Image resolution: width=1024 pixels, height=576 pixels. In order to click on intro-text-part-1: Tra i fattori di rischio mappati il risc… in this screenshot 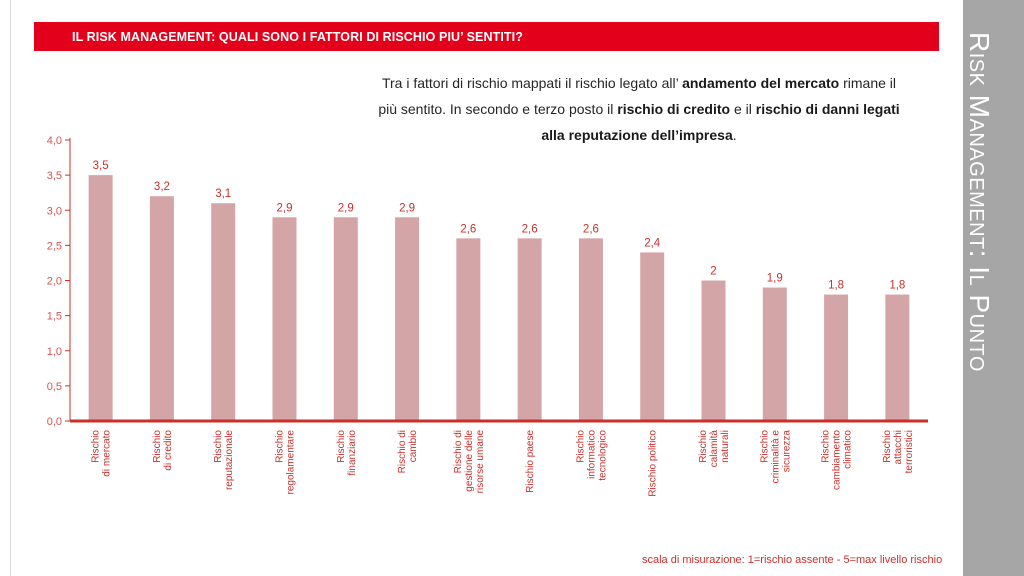, I will do `click(532, 83)`.